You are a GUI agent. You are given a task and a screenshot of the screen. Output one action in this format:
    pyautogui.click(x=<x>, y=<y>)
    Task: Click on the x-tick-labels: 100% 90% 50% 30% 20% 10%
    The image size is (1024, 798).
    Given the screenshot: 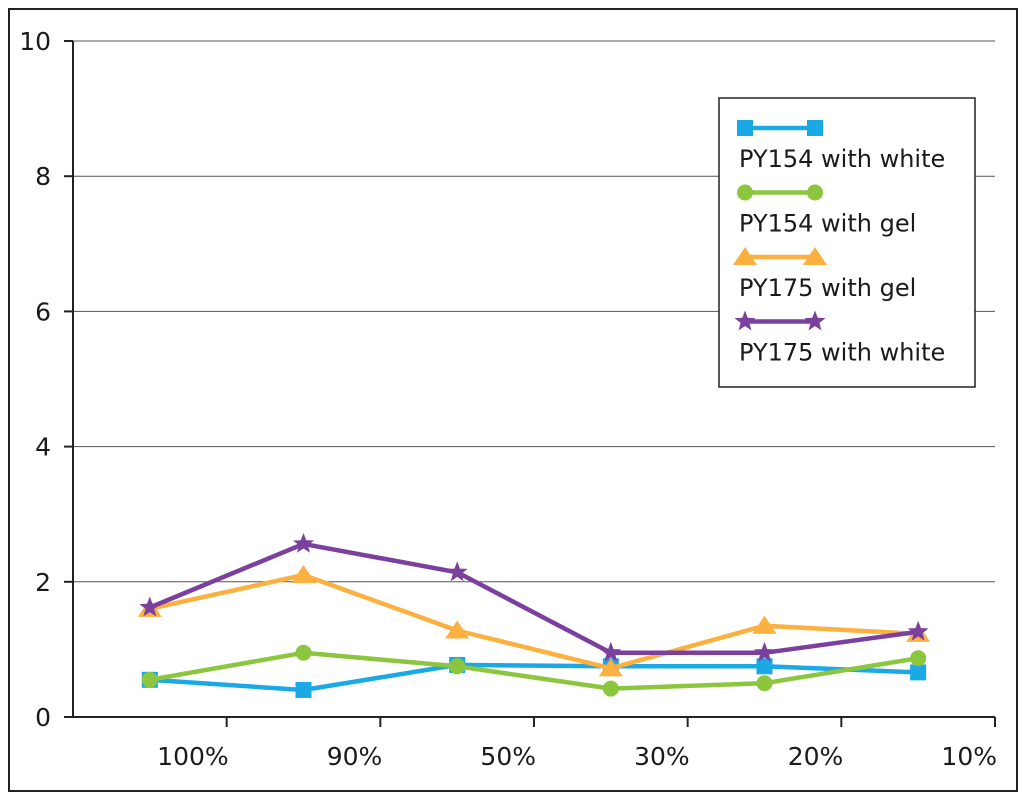 What is the action you would take?
    pyautogui.click(x=577, y=756)
    